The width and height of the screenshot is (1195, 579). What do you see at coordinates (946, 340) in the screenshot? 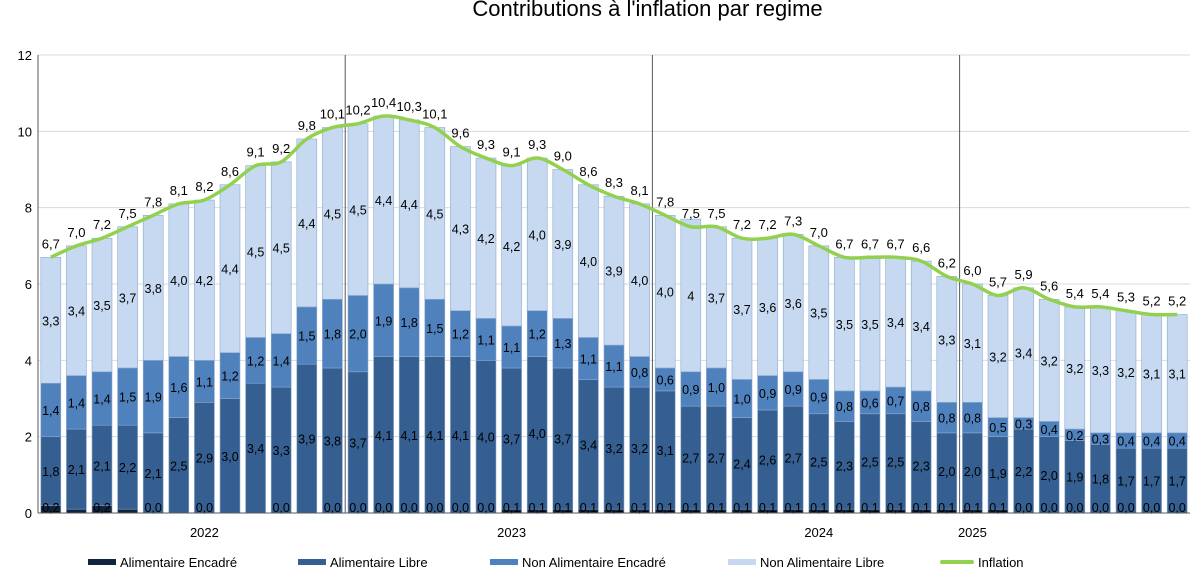
I see `label-non-alimentaire-libre: 3,3` at bounding box center [946, 340].